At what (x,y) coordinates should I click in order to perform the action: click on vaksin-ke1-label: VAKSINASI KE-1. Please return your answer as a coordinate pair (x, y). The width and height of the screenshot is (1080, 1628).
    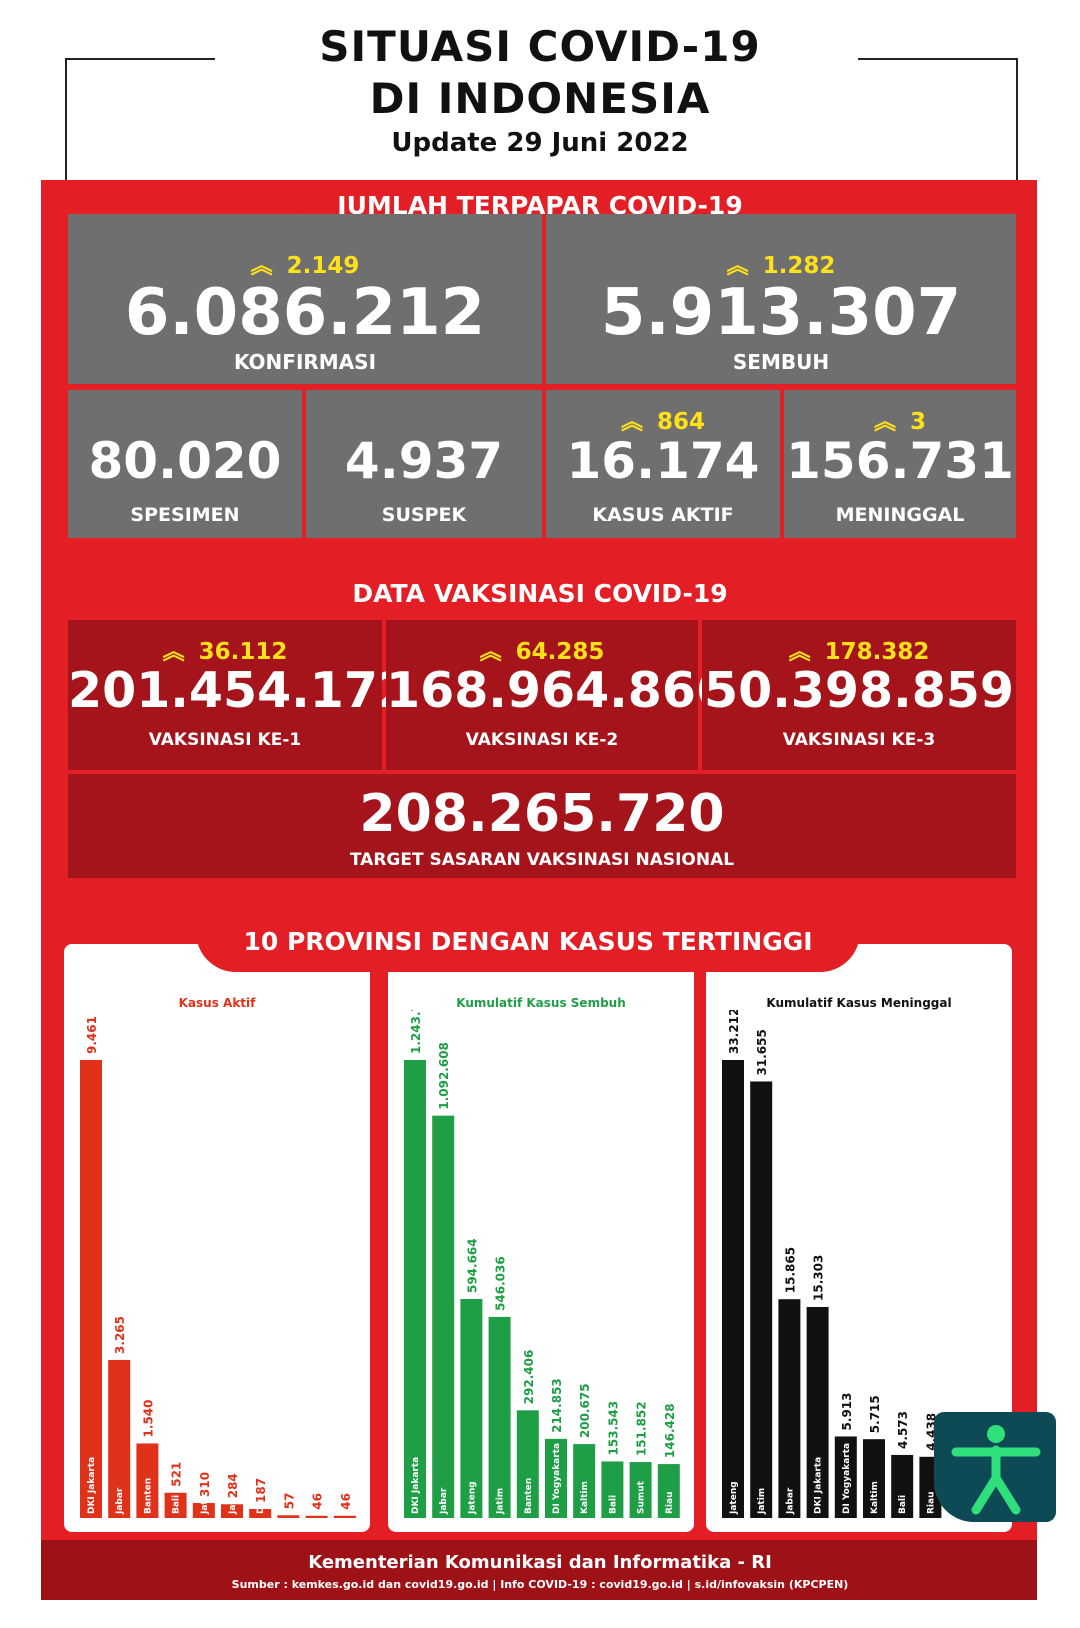
    Looking at the image, I should click on (225, 740).